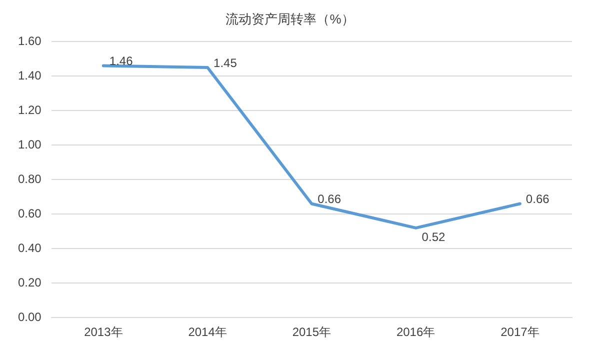 The width and height of the screenshot is (597, 356). What do you see at coordinates (30, 109) in the screenshot?
I see `y-tick-label: 1.20` at bounding box center [30, 109].